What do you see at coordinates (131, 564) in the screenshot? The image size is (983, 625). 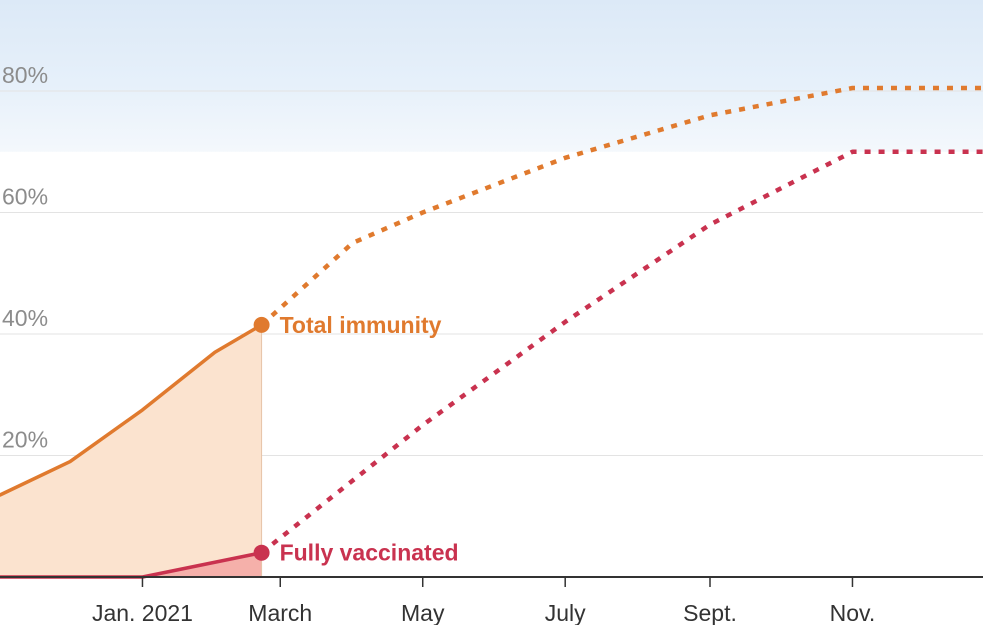 I see `fully-vaccinated-area` at bounding box center [131, 564].